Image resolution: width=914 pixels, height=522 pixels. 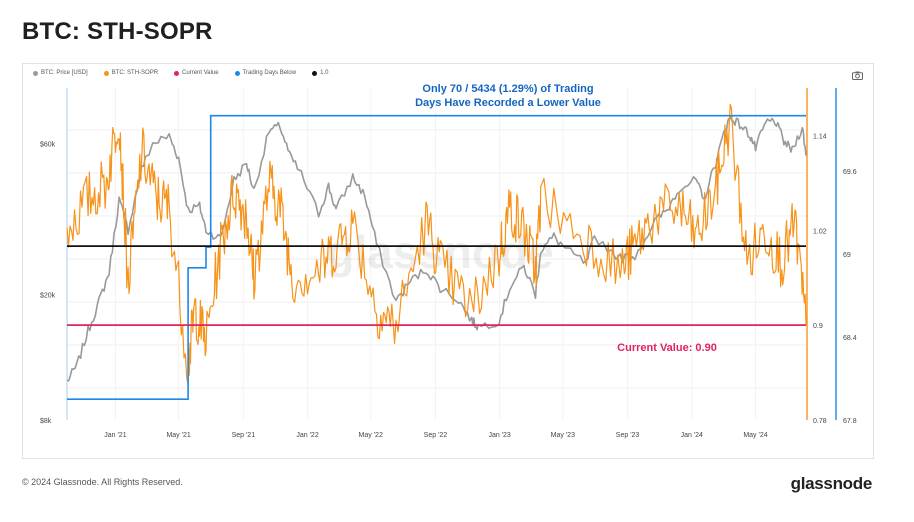 I want to click on legend-swatch-sopr, so click(x=106, y=73).